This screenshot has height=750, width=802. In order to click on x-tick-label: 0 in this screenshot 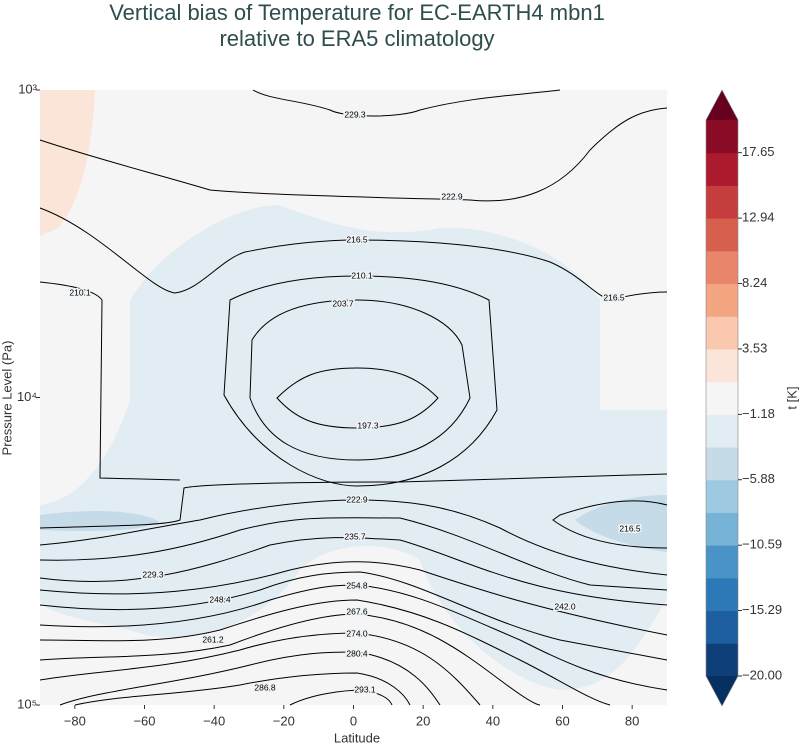, I will do `click(353, 720)`.